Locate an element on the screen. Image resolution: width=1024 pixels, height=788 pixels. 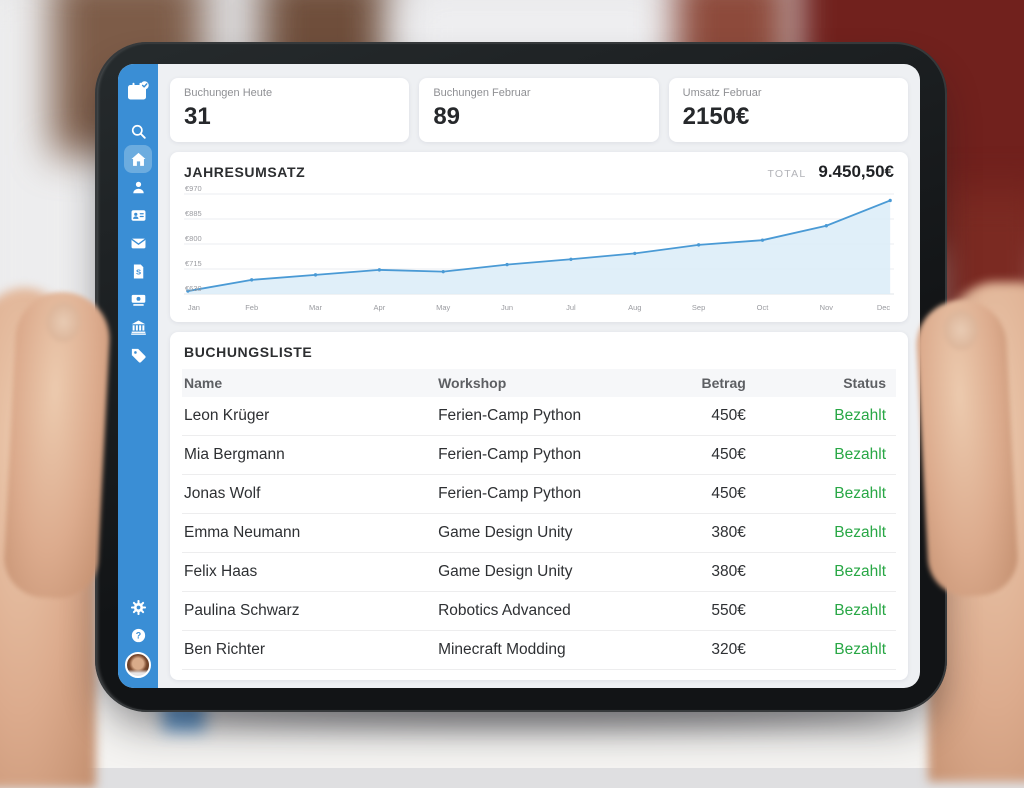
y-axis-tick: €715 is located at coordinates (193, 263).